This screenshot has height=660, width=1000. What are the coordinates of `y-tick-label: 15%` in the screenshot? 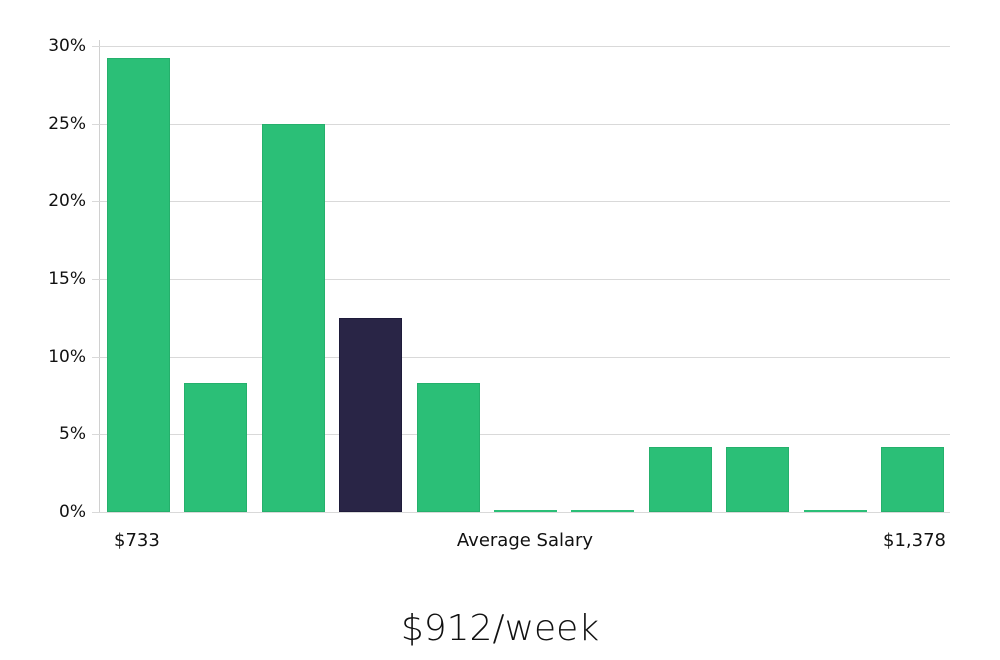 It's located at (67, 279).